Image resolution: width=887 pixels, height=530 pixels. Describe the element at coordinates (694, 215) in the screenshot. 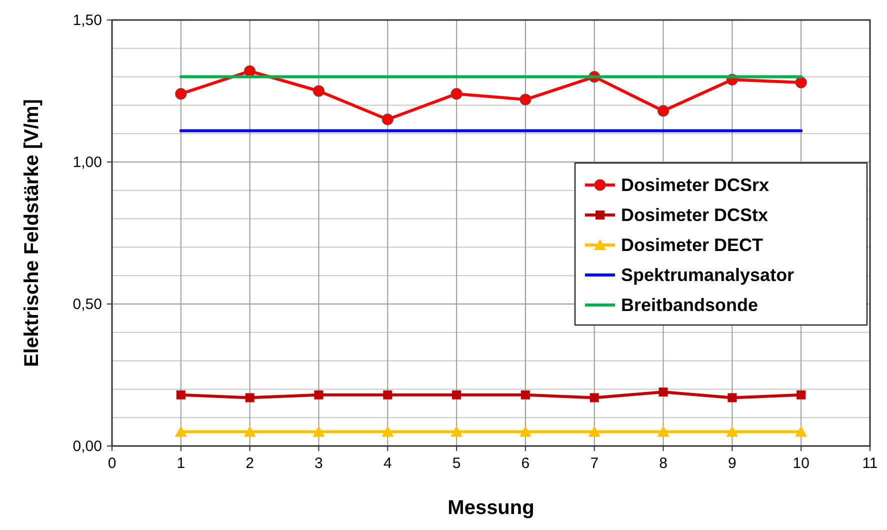

I see `legend-label: Dosimeter DCStx` at that location.